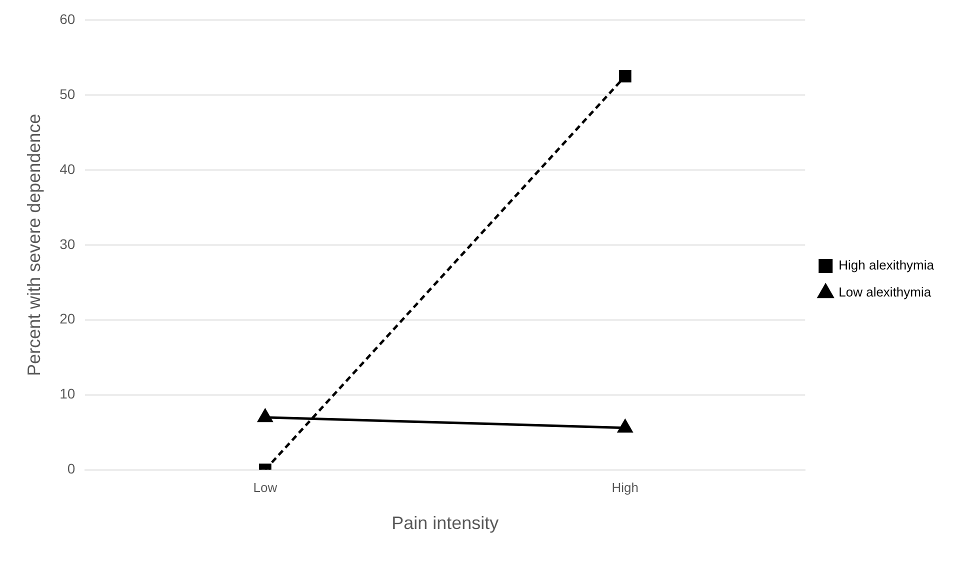 The height and width of the screenshot is (569, 954). What do you see at coordinates (68, 168) in the screenshot?
I see `y-tick-label: 40` at bounding box center [68, 168].